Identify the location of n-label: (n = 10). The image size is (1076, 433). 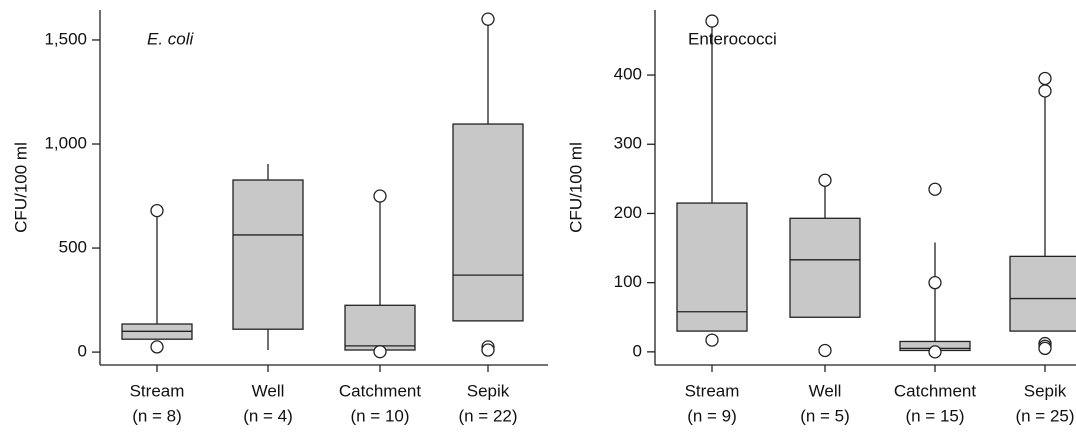
(379, 415).